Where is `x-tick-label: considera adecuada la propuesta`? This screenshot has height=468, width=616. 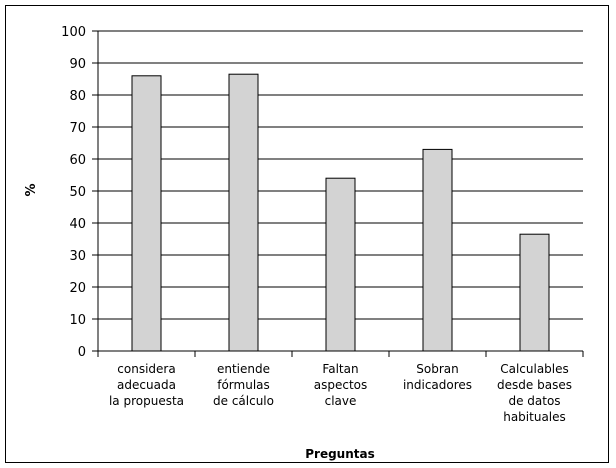 x-tick-label: considera adecuada la propuesta is located at coordinates (146, 385).